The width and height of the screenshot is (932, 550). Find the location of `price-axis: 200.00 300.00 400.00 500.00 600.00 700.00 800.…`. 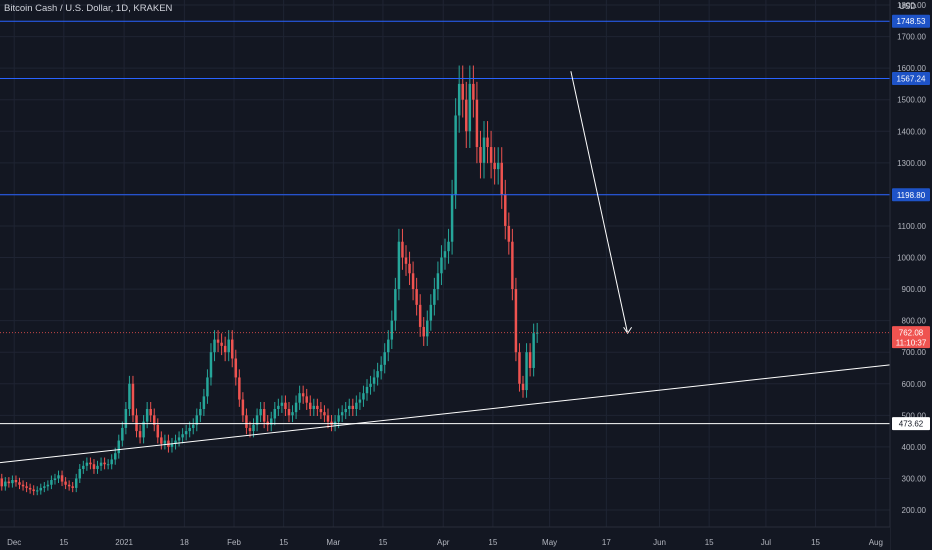

price-axis: 200.00 300.00 400.00 500.00 600.00 700.00 800.… is located at coordinates (910, 275).